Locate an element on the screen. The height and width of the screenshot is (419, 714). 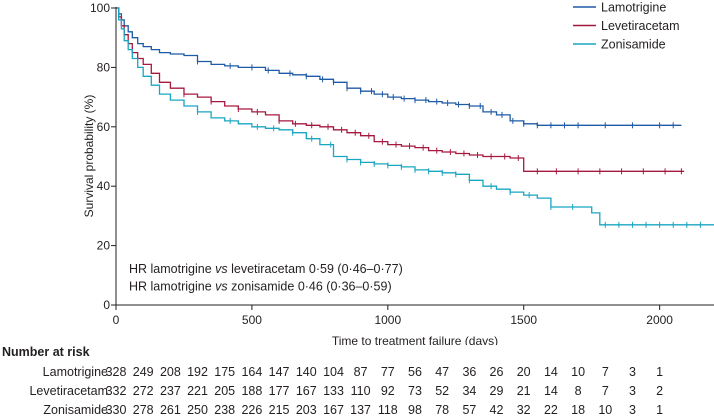
risk-cell: 22 is located at coordinates (550, 410).